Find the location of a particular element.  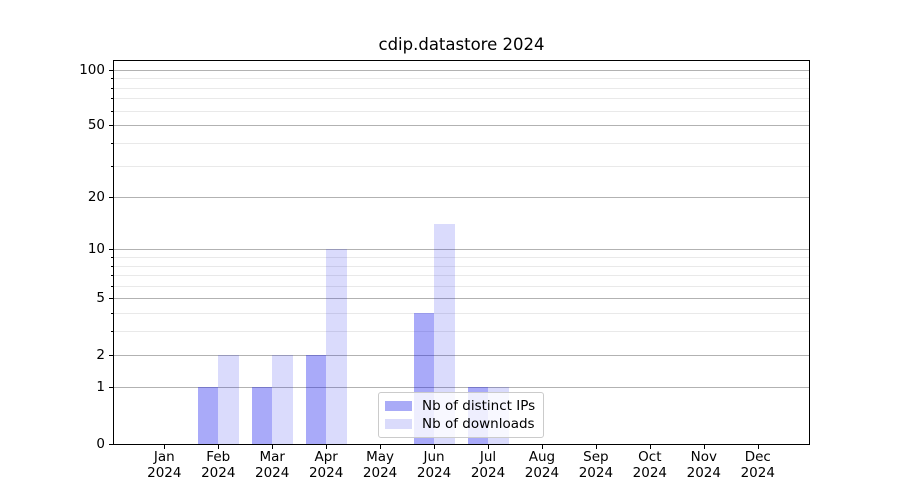

x-tick-label-month-apr: Apr is located at coordinates (326, 457).